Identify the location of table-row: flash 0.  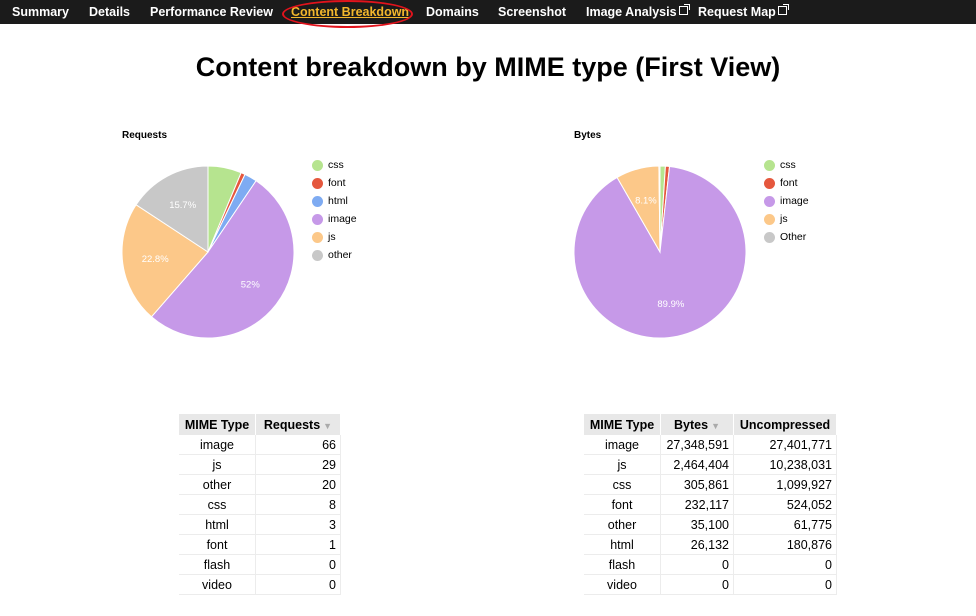
(260, 564).